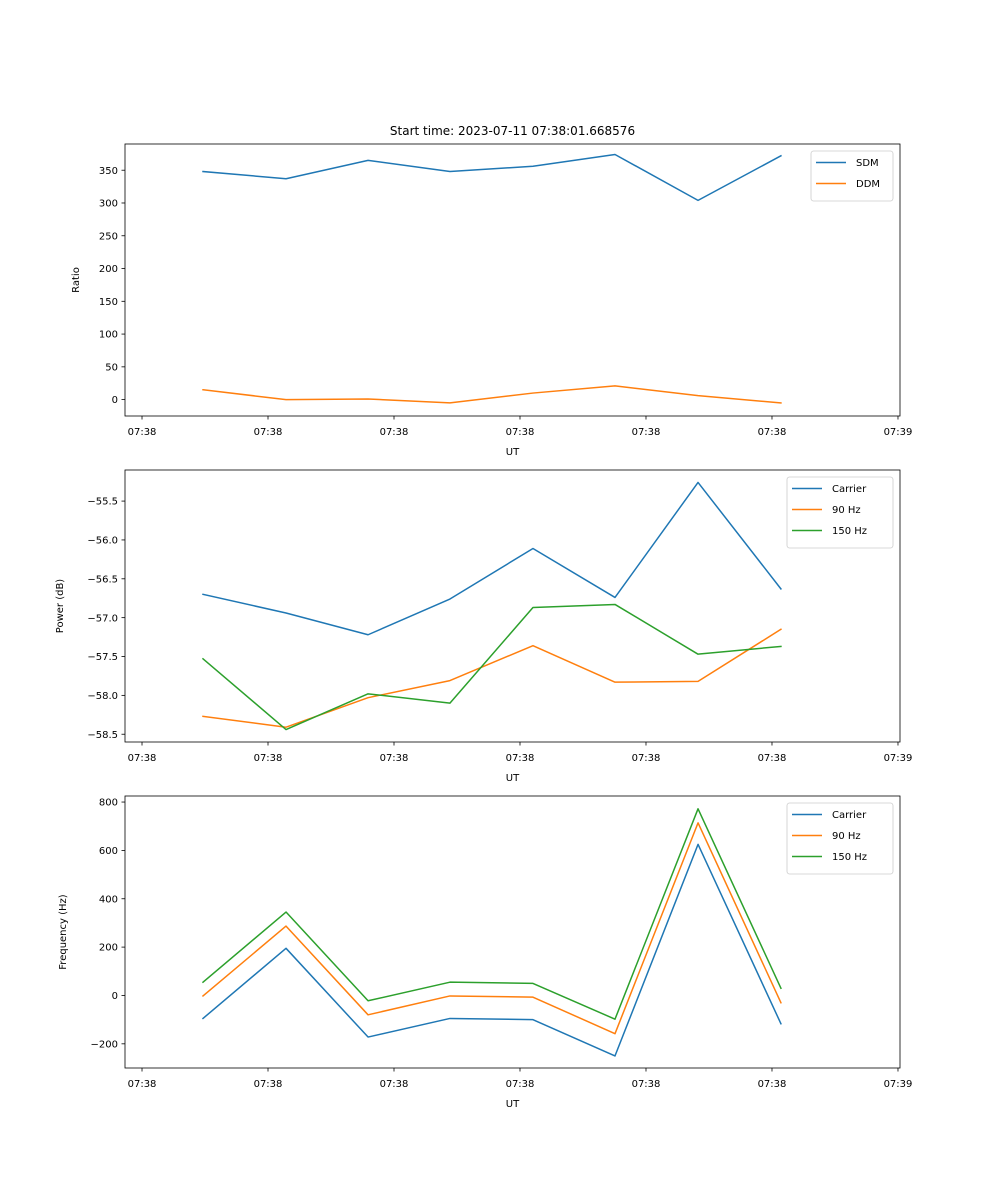 Image resolution: width=1000 pixels, height=1200 pixels. What do you see at coordinates (102, 618) in the screenshot?
I see `y-tick-label: −57.0` at bounding box center [102, 618].